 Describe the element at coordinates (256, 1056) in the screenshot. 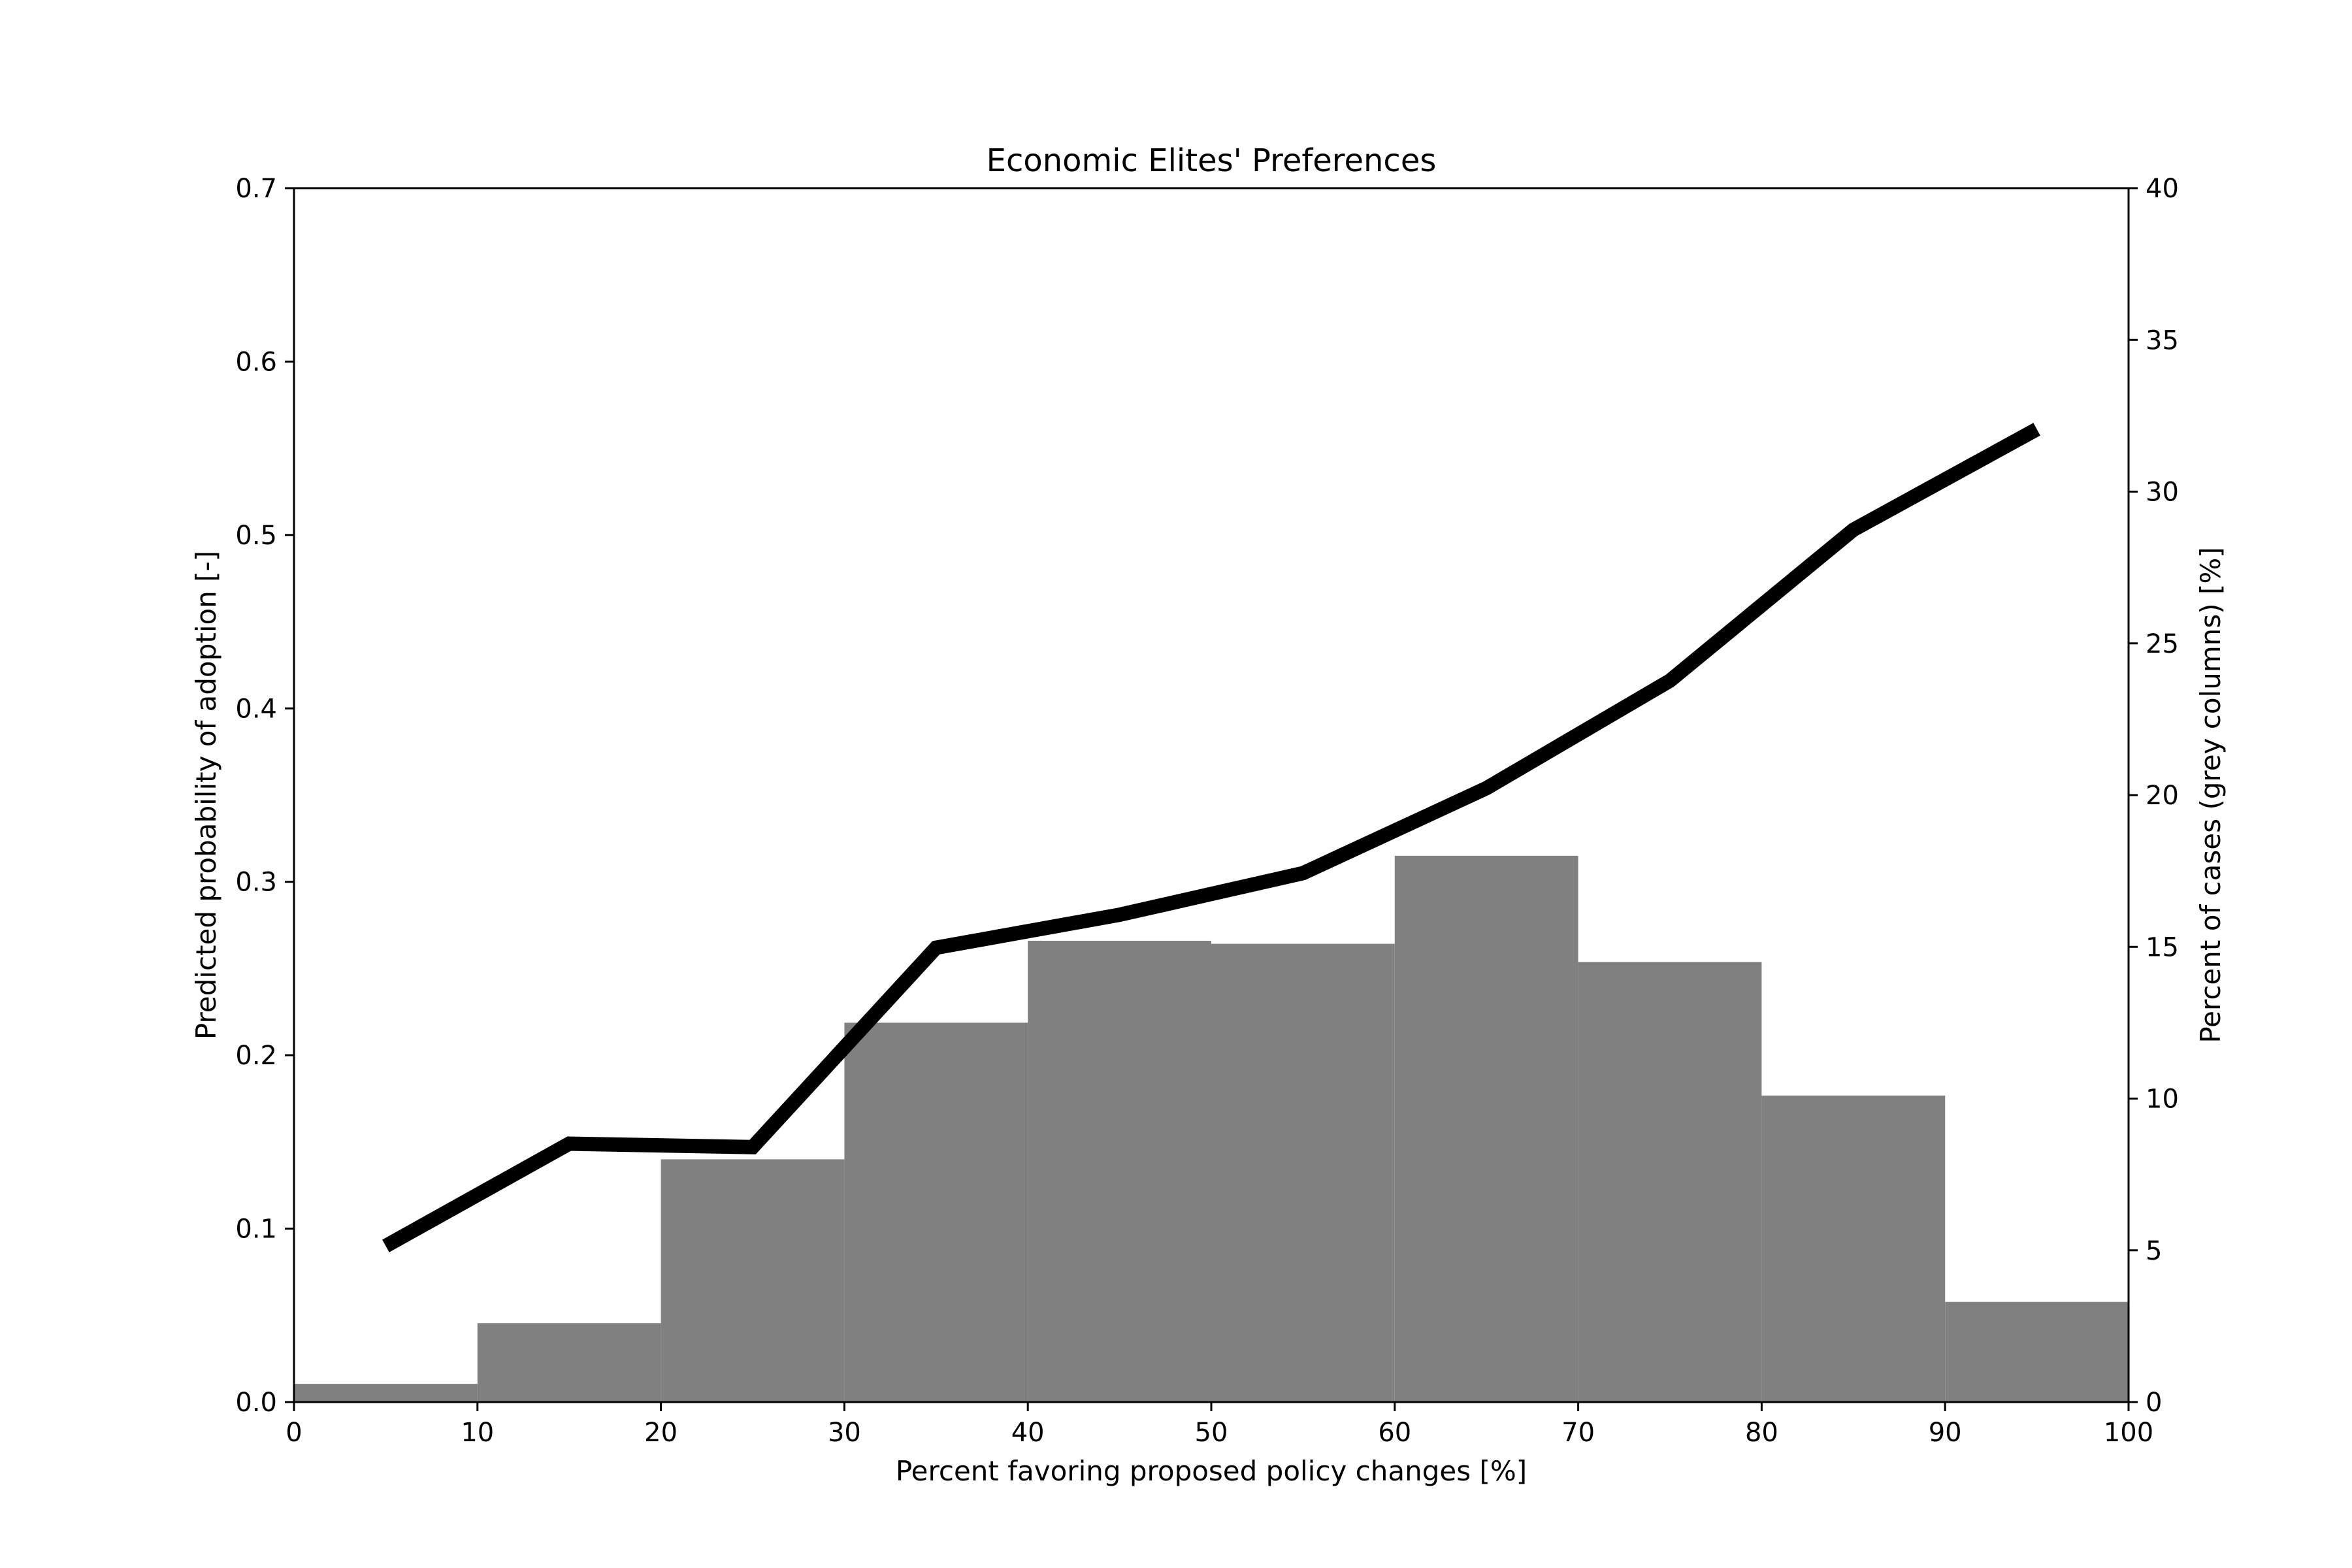

I see `y-tick-label: 0.2` at that location.